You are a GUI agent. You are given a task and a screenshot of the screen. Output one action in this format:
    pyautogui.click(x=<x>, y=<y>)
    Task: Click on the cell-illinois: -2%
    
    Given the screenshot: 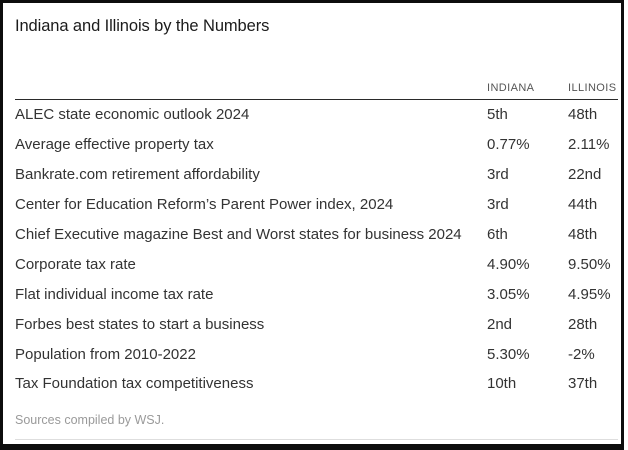 What is the action you would take?
    pyautogui.click(x=581, y=354)
    